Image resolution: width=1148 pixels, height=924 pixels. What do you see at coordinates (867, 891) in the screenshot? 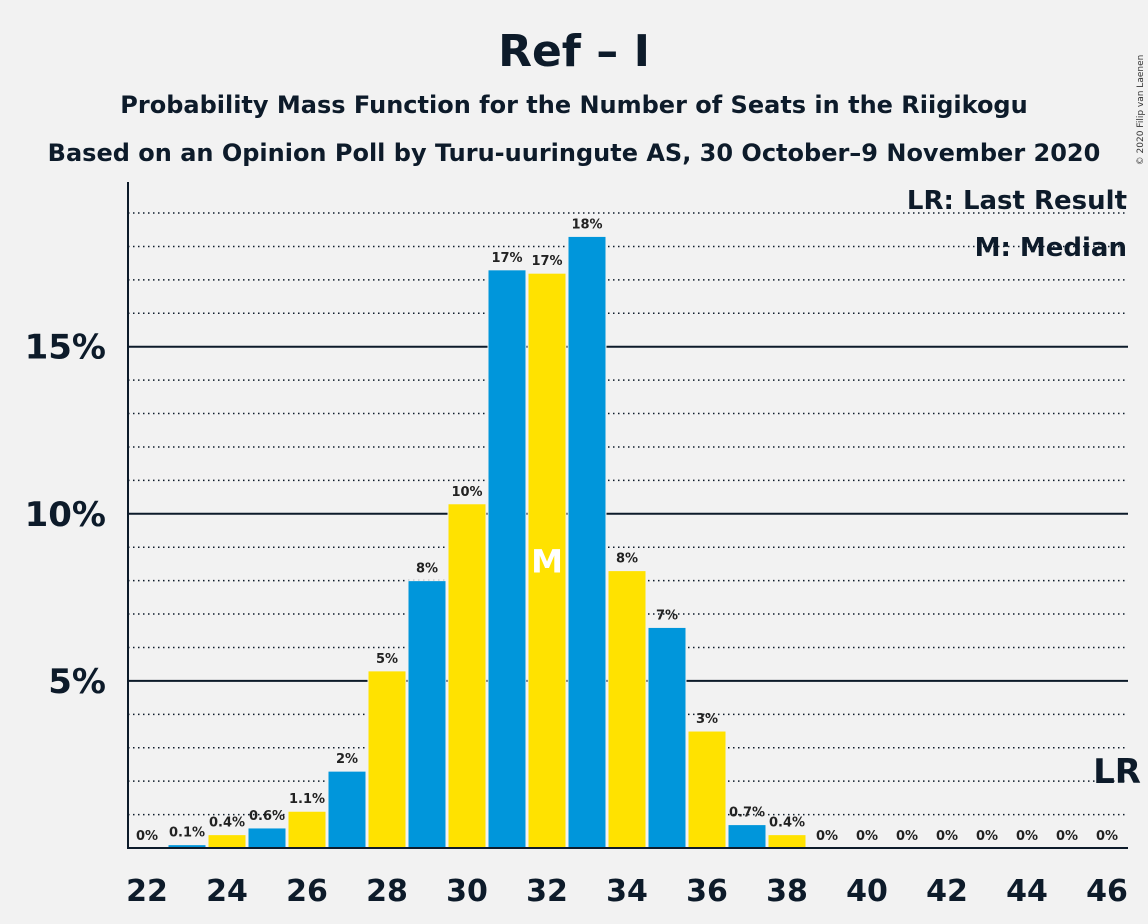
I see `x-tick-label: 40` at bounding box center [867, 891].